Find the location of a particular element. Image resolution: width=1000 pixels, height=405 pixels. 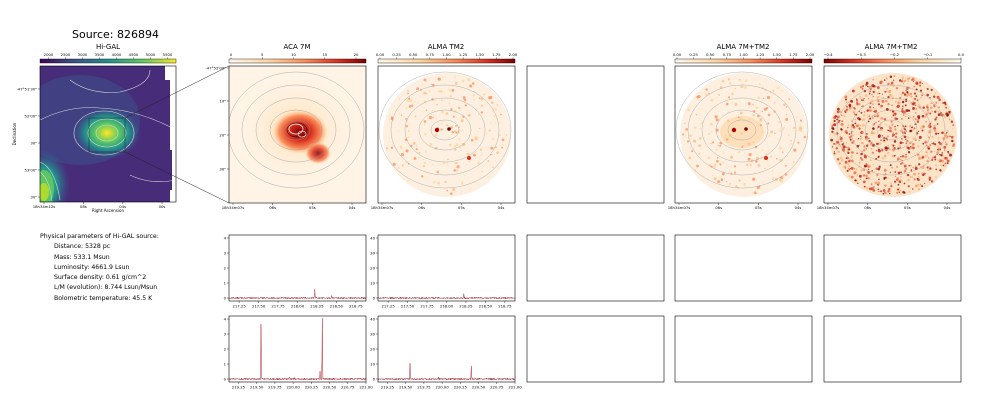

spectrum-xtick-label: 220.00 is located at coordinates (293, 387).